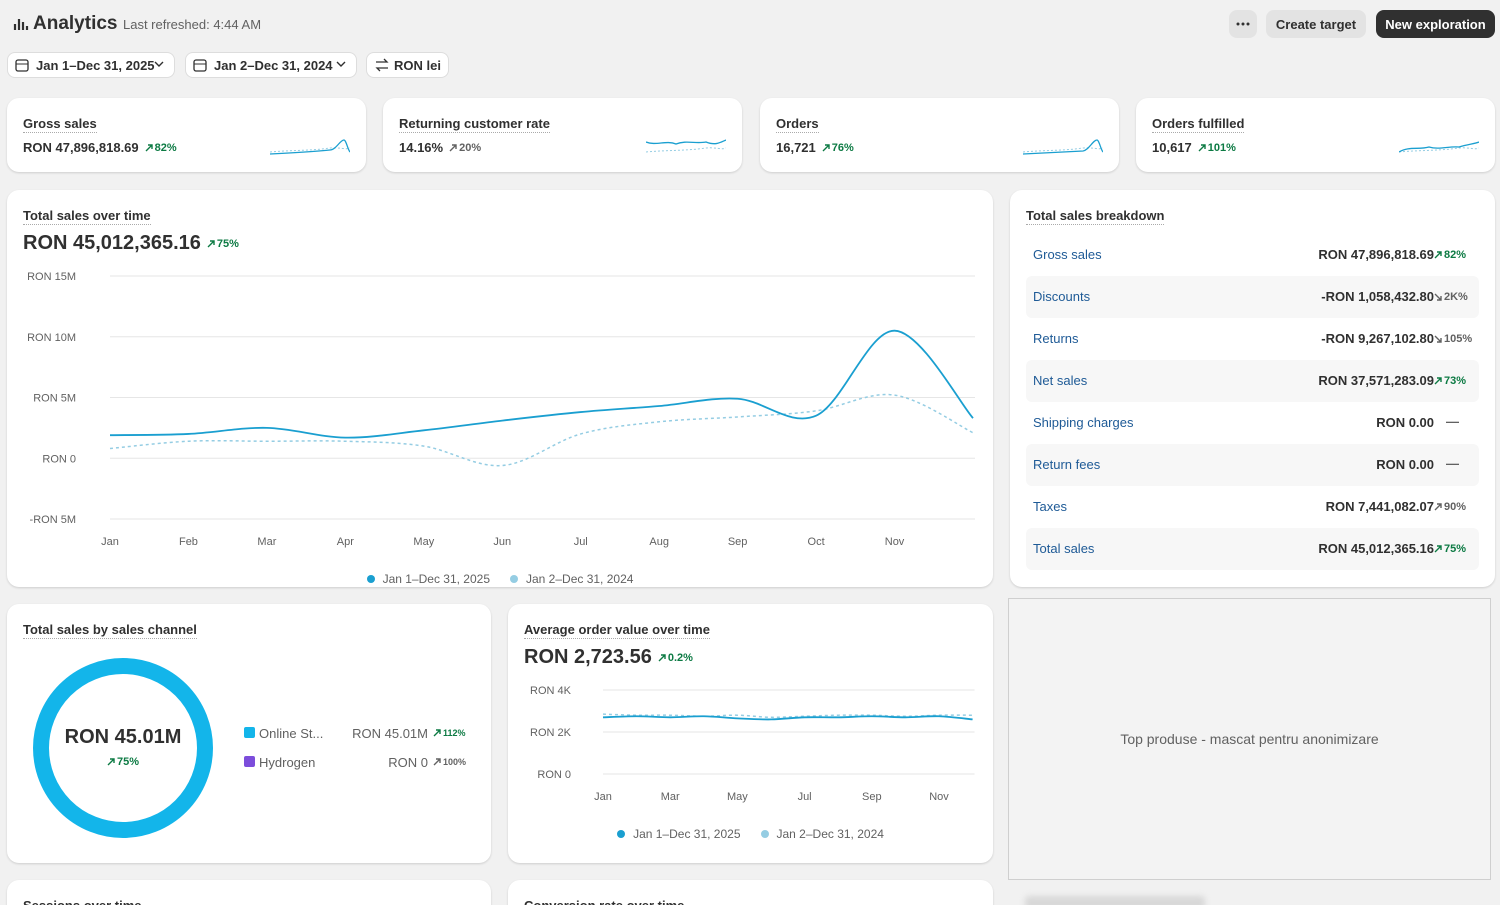 The image size is (1500, 905). Describe the element at coordinates (110, 630) in the screenshot. I see `card-title: Total sales by sales channel` at that location.